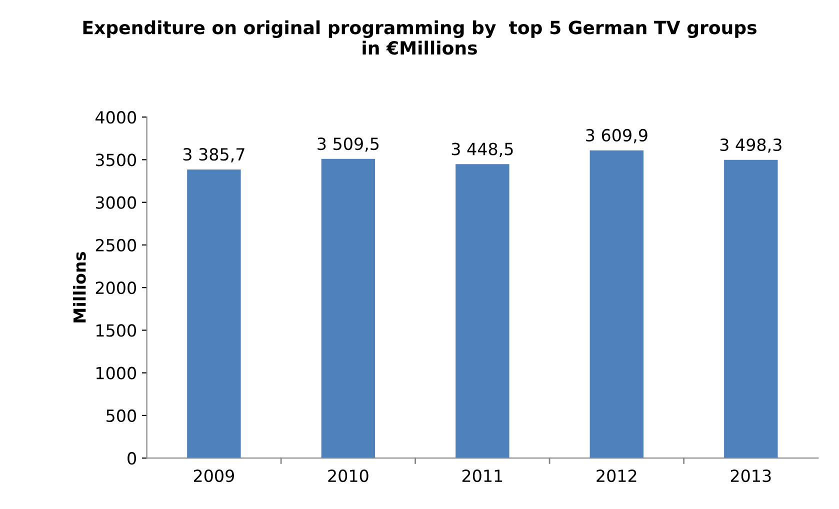 This screenshot has width=839, height=509. Describe the element at coordinates (132, 458) in the screenshot. I see `y-tick-label: 0` at that location.